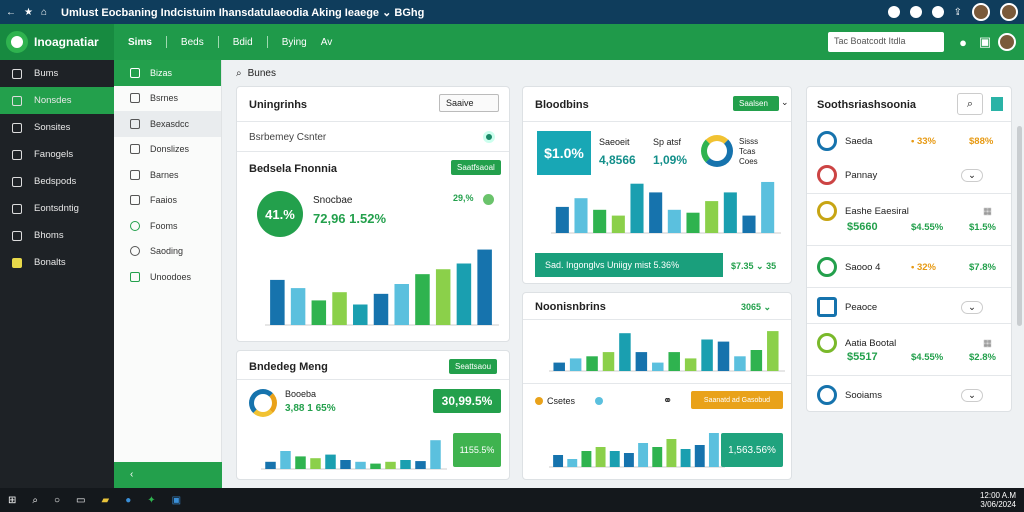 This screenshot has height=512, width=1024. Describe the element at coordinates (749, 151) in the screenshot. I see `legend: Sisss Tcas Coes` at that location.